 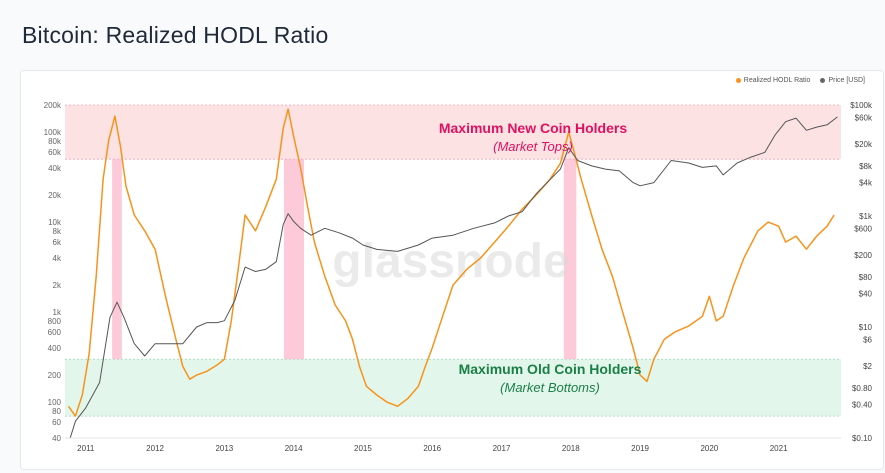 I want to click on x-tick-label: 2015, so click(x=363, y=448).